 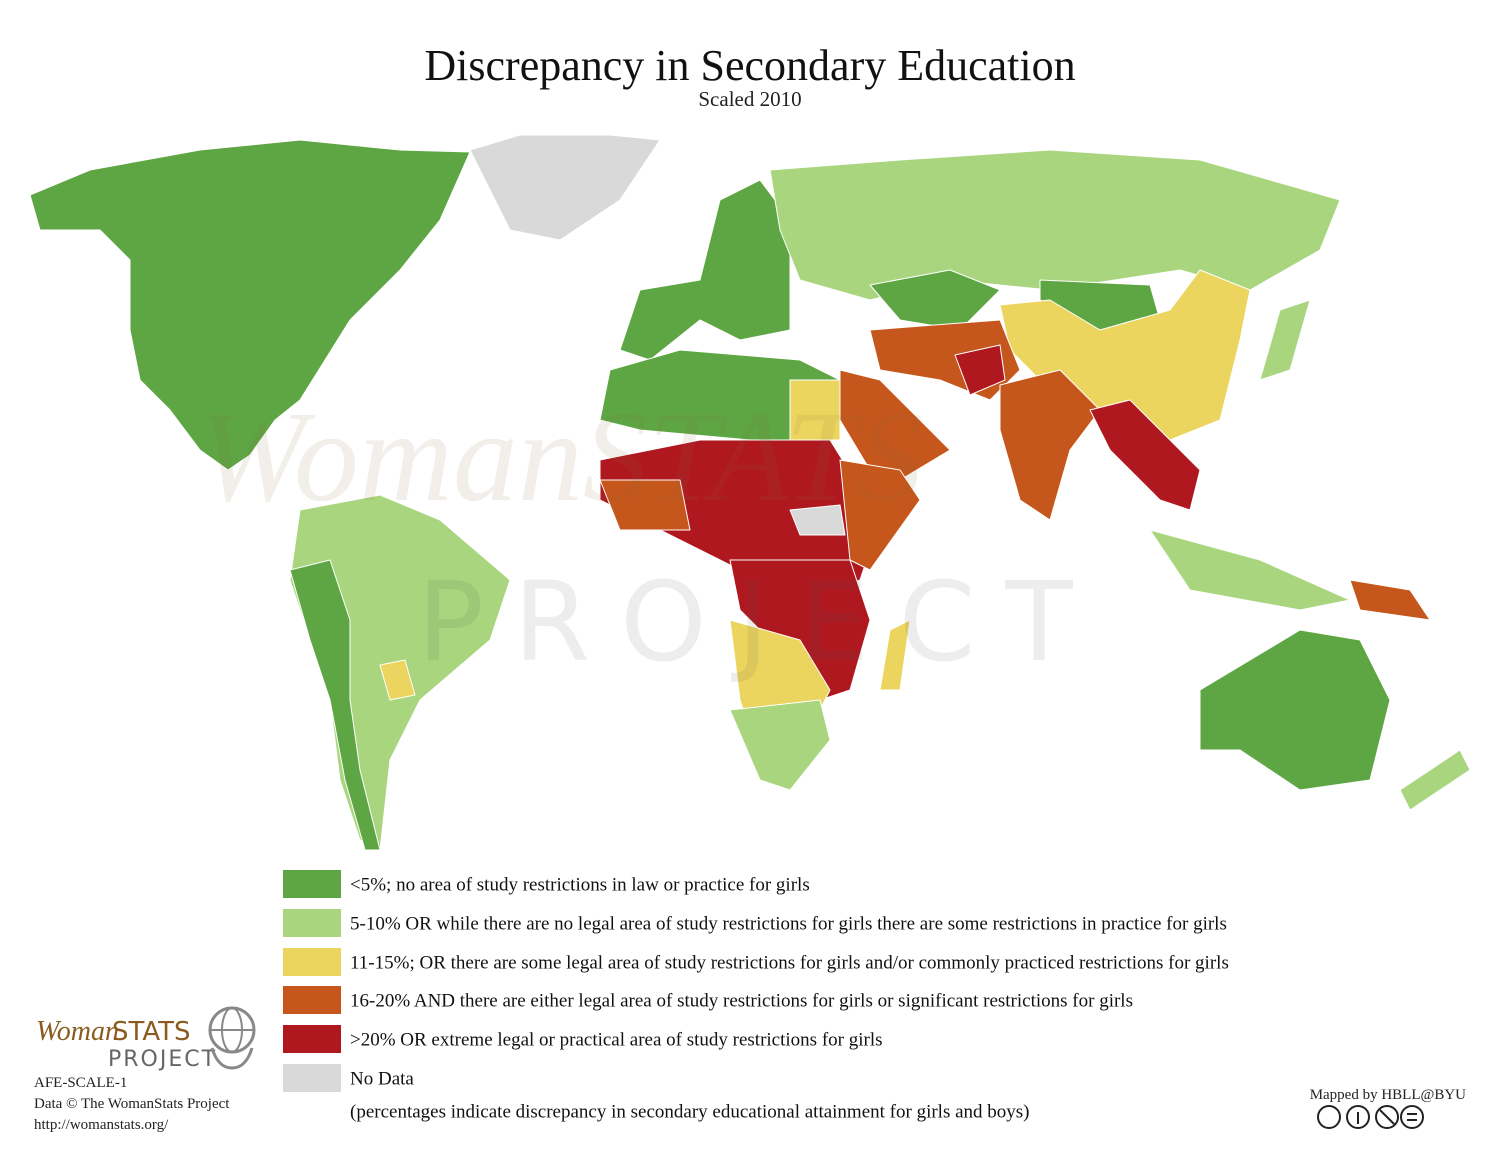 What do you see at coordinates (335, 705) in the screenshot?
I see `andes` at bounding box center [335, 705].